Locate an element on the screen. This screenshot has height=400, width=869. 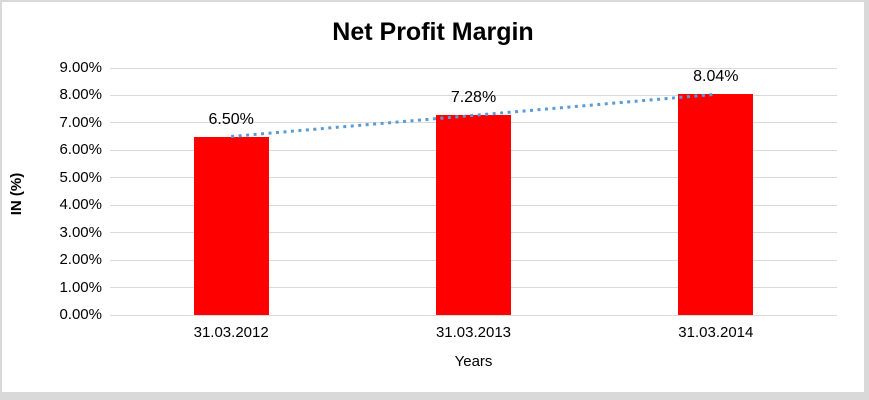
y-tick-label: 6.00% is located at coordinates (80, 150).